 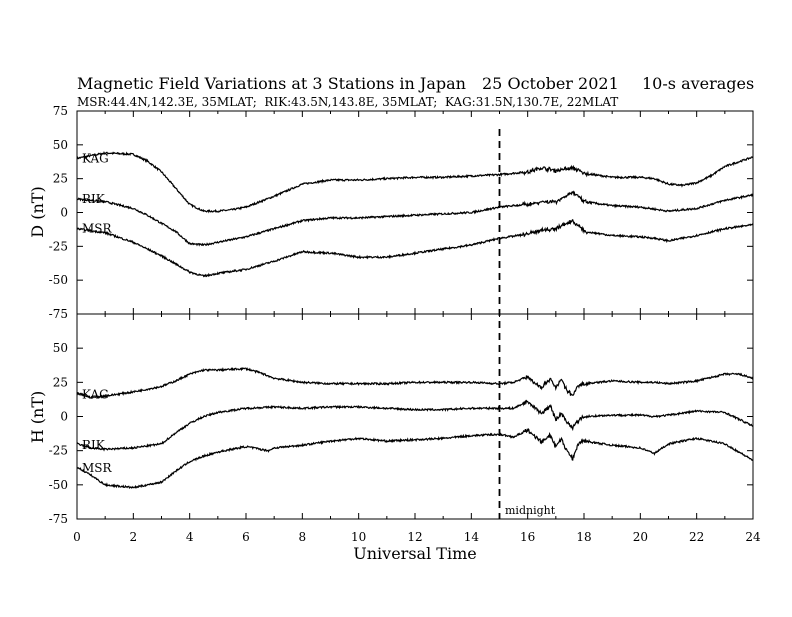 I want to click on d-series-label-rik: RIK, so click(x=94, y=199).